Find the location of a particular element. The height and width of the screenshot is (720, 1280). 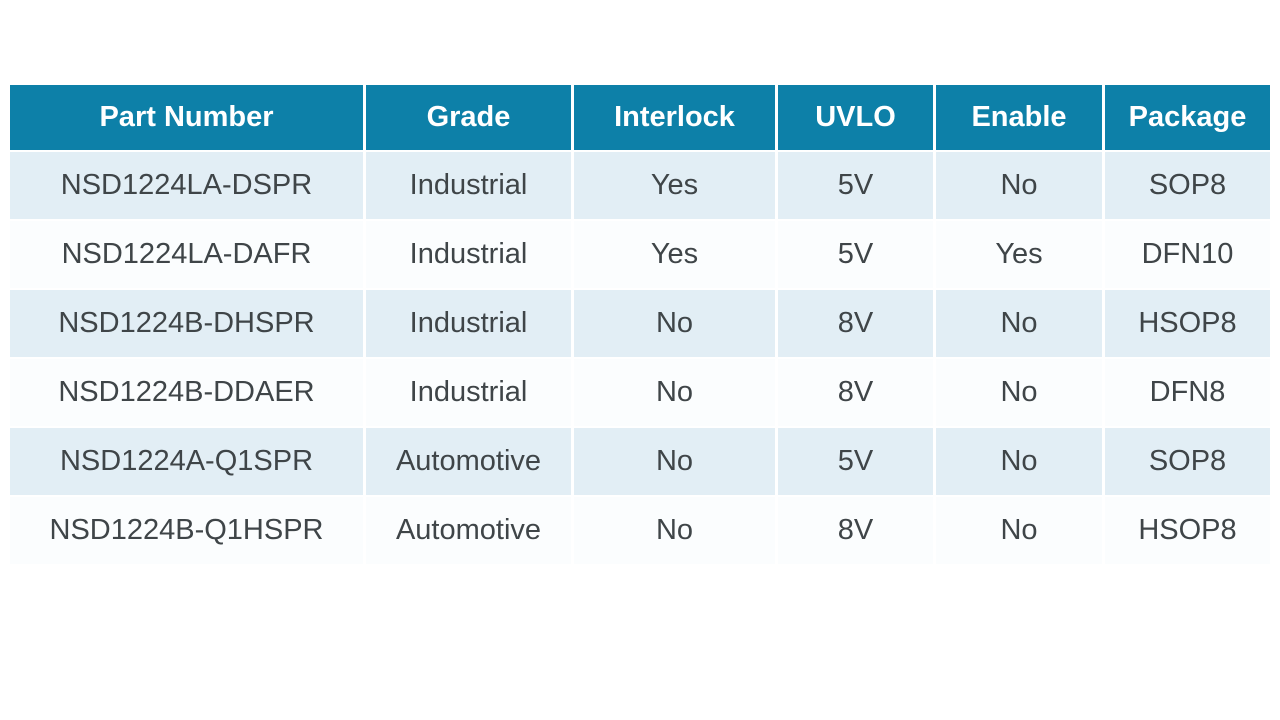

cell-package: DFN10 is located at coordinates (1186, 255).